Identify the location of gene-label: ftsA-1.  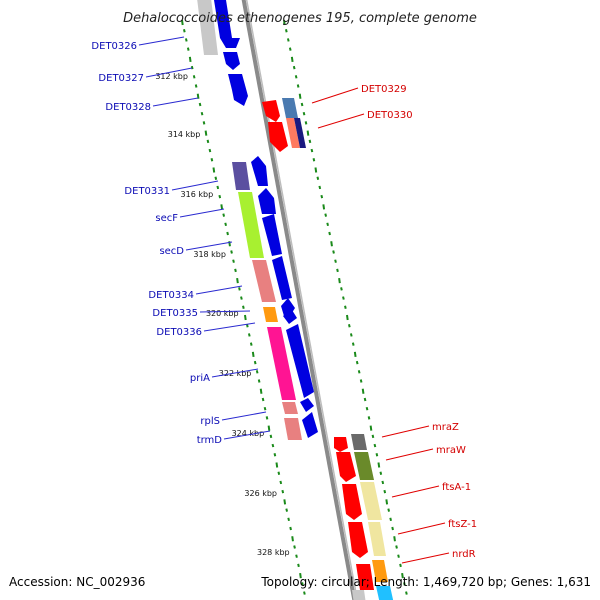
(456, 487).